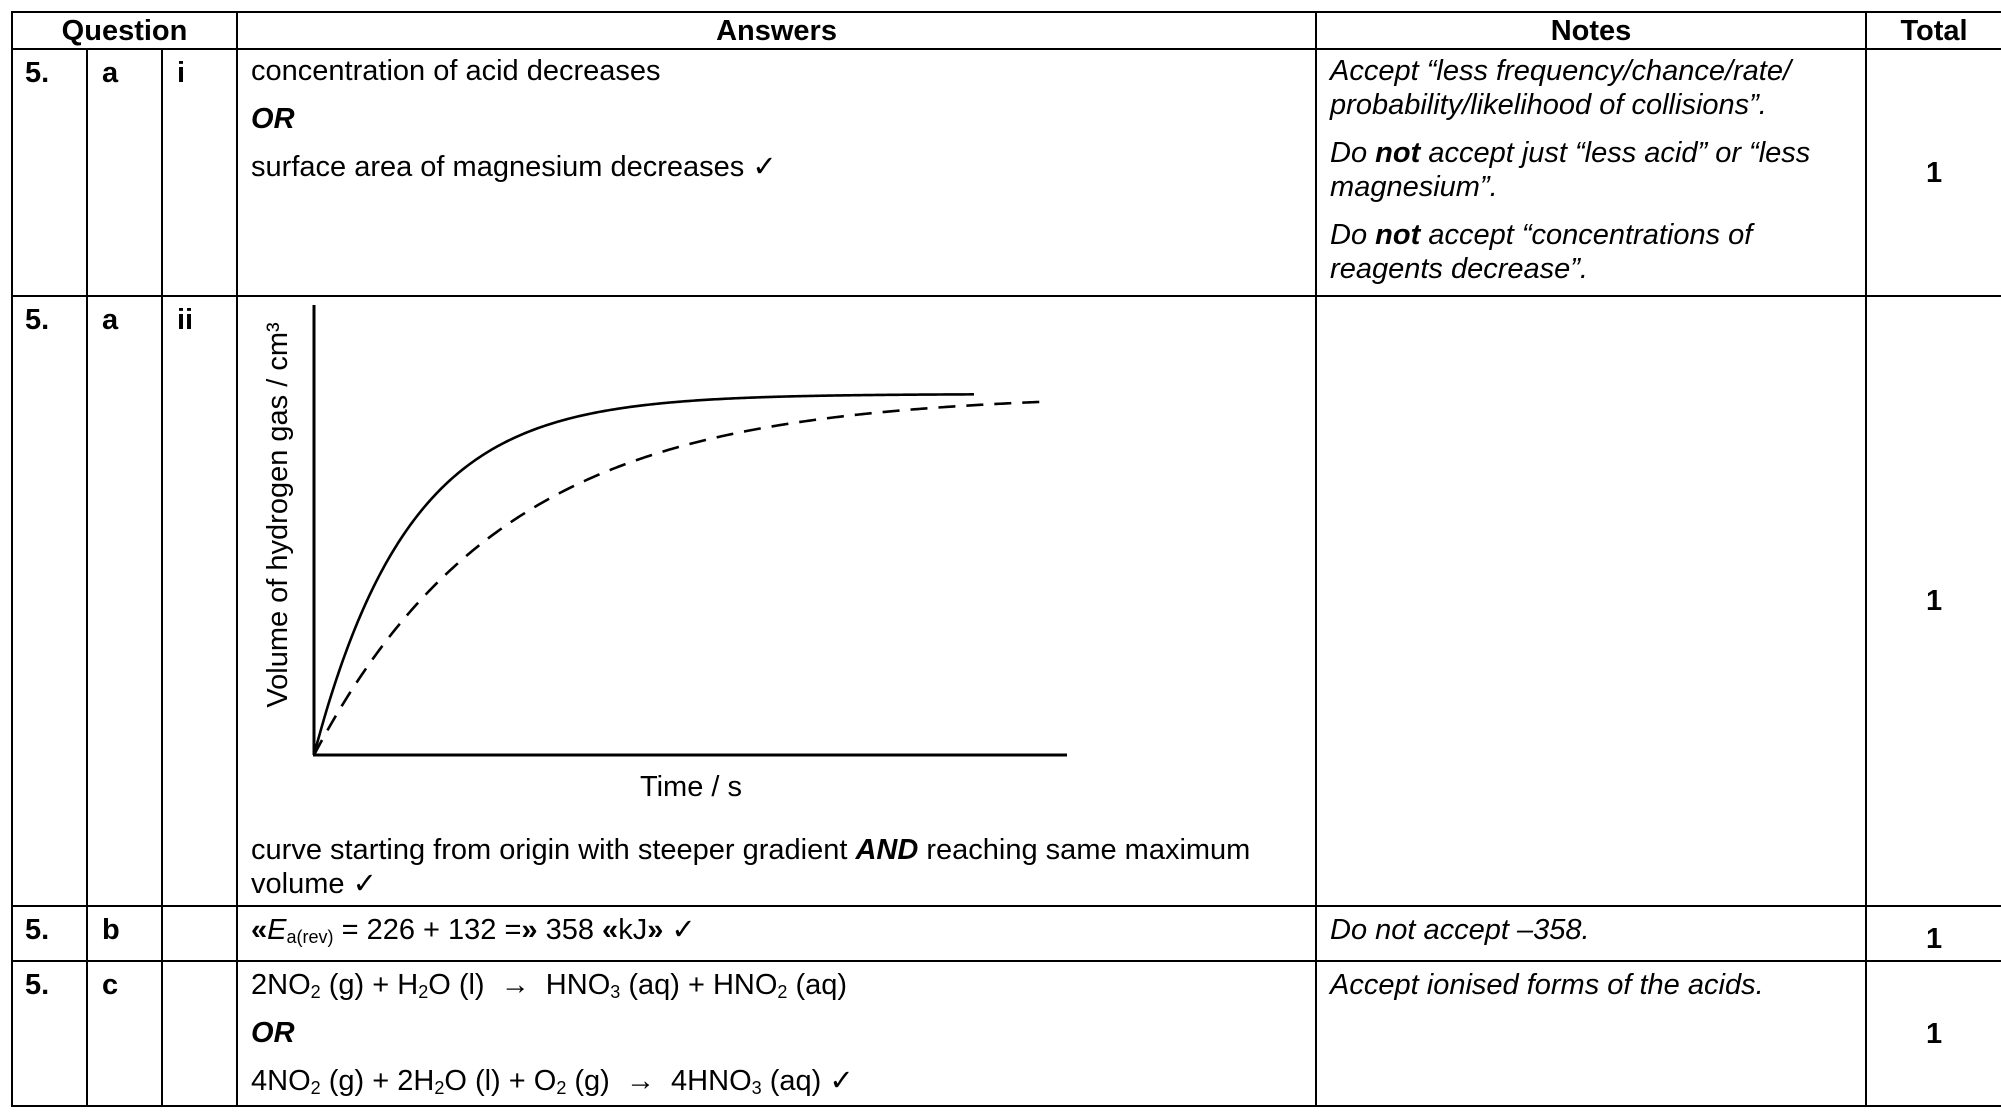 The width and height of the screenshot is (2001, 1114). What do you see at coordinates (199, 601) in the screenshot?
I see `question-subpart: ii` at bounding box center [199, 601].